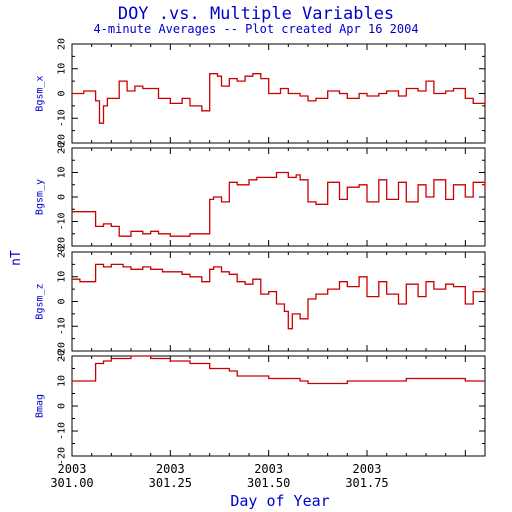 This screenshot has width=512, height=512. What do you see at coordinates (40, 406) in the screenshot?
I see `panel-4-ylabel: Bmag` at bounding box center [40, 406].